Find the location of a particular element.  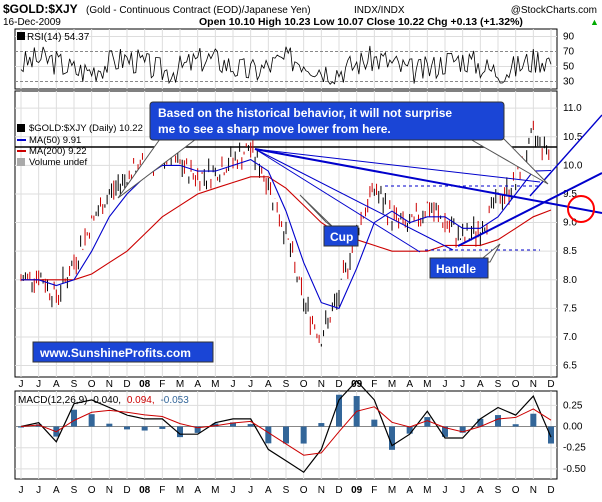

chart-date: 16-Dec-2009 is located at coordinates (32, 22).